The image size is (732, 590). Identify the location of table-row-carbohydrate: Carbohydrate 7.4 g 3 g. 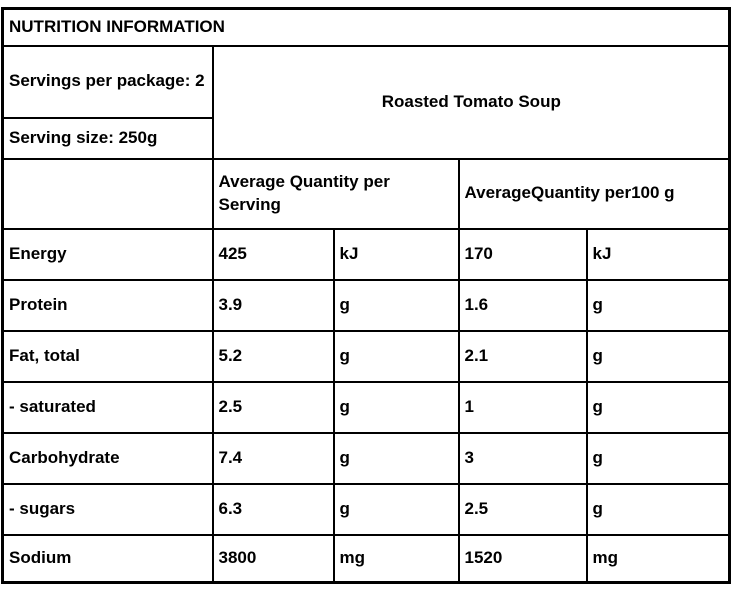
(366, 458).